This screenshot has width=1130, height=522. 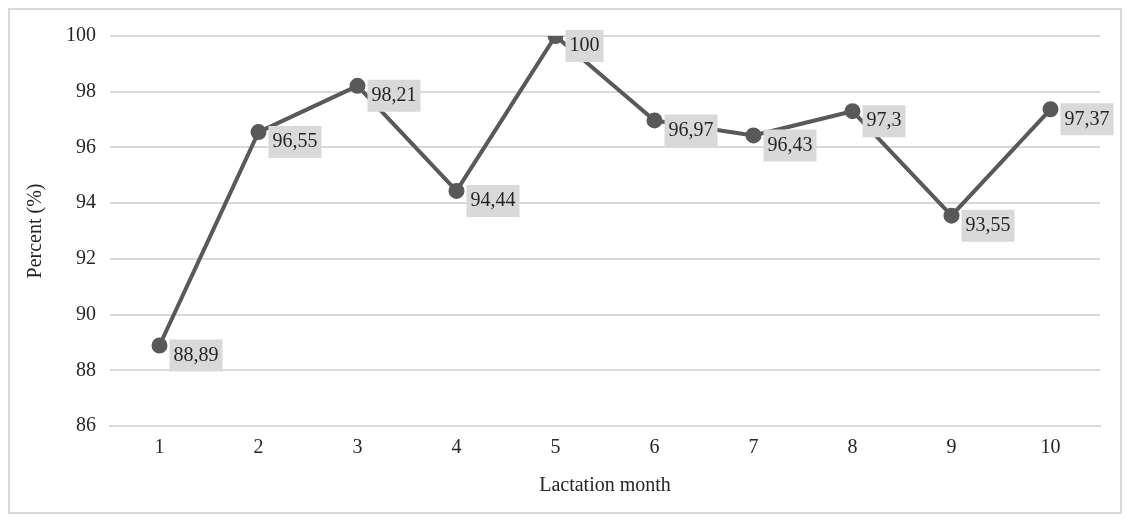 I want to click on x-tick-label: 8, so click(x=852, y=446).